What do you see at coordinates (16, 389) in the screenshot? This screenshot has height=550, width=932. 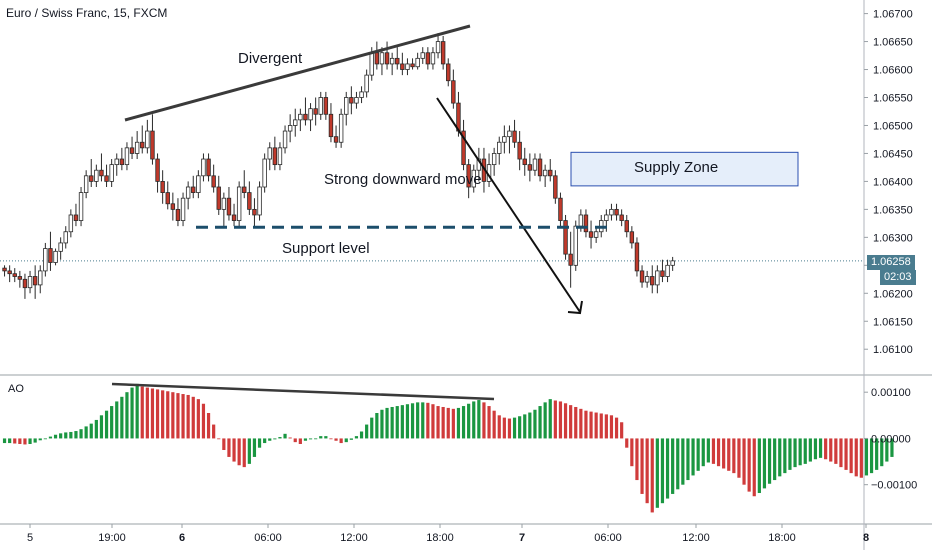 I see `ao-indicator-label: AO` at bounding box center [16, 389].